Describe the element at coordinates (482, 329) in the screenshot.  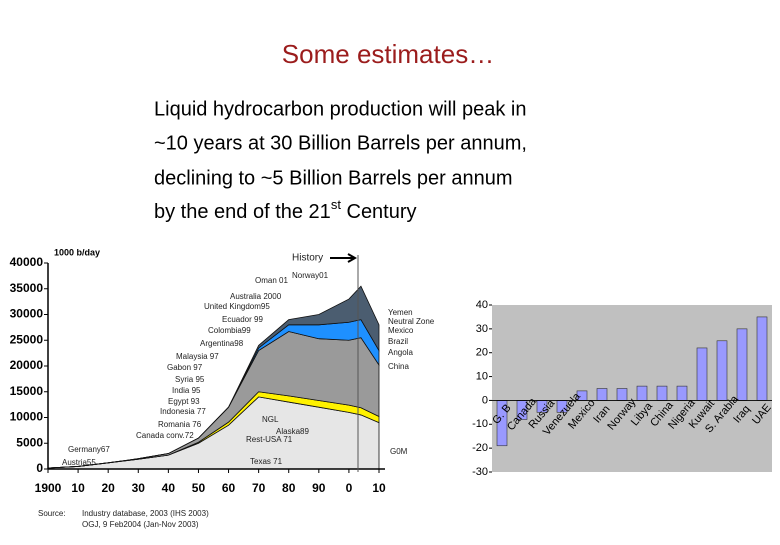
I see `y-tick-label: 30` at that location.